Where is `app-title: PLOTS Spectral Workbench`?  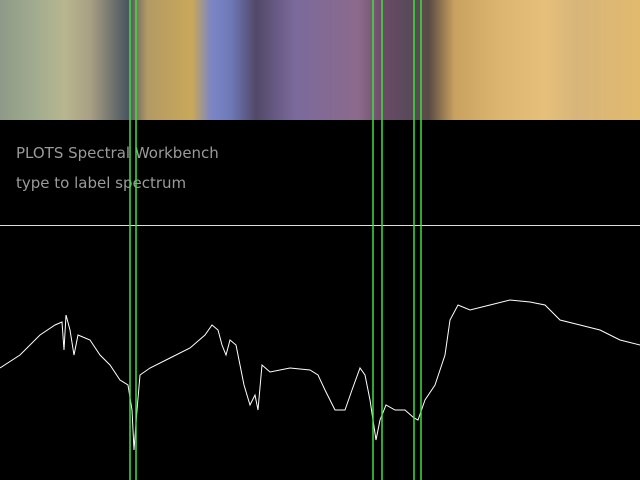
app-title: PLOTS Spectral Workbench is located at coordinates (117, 153).